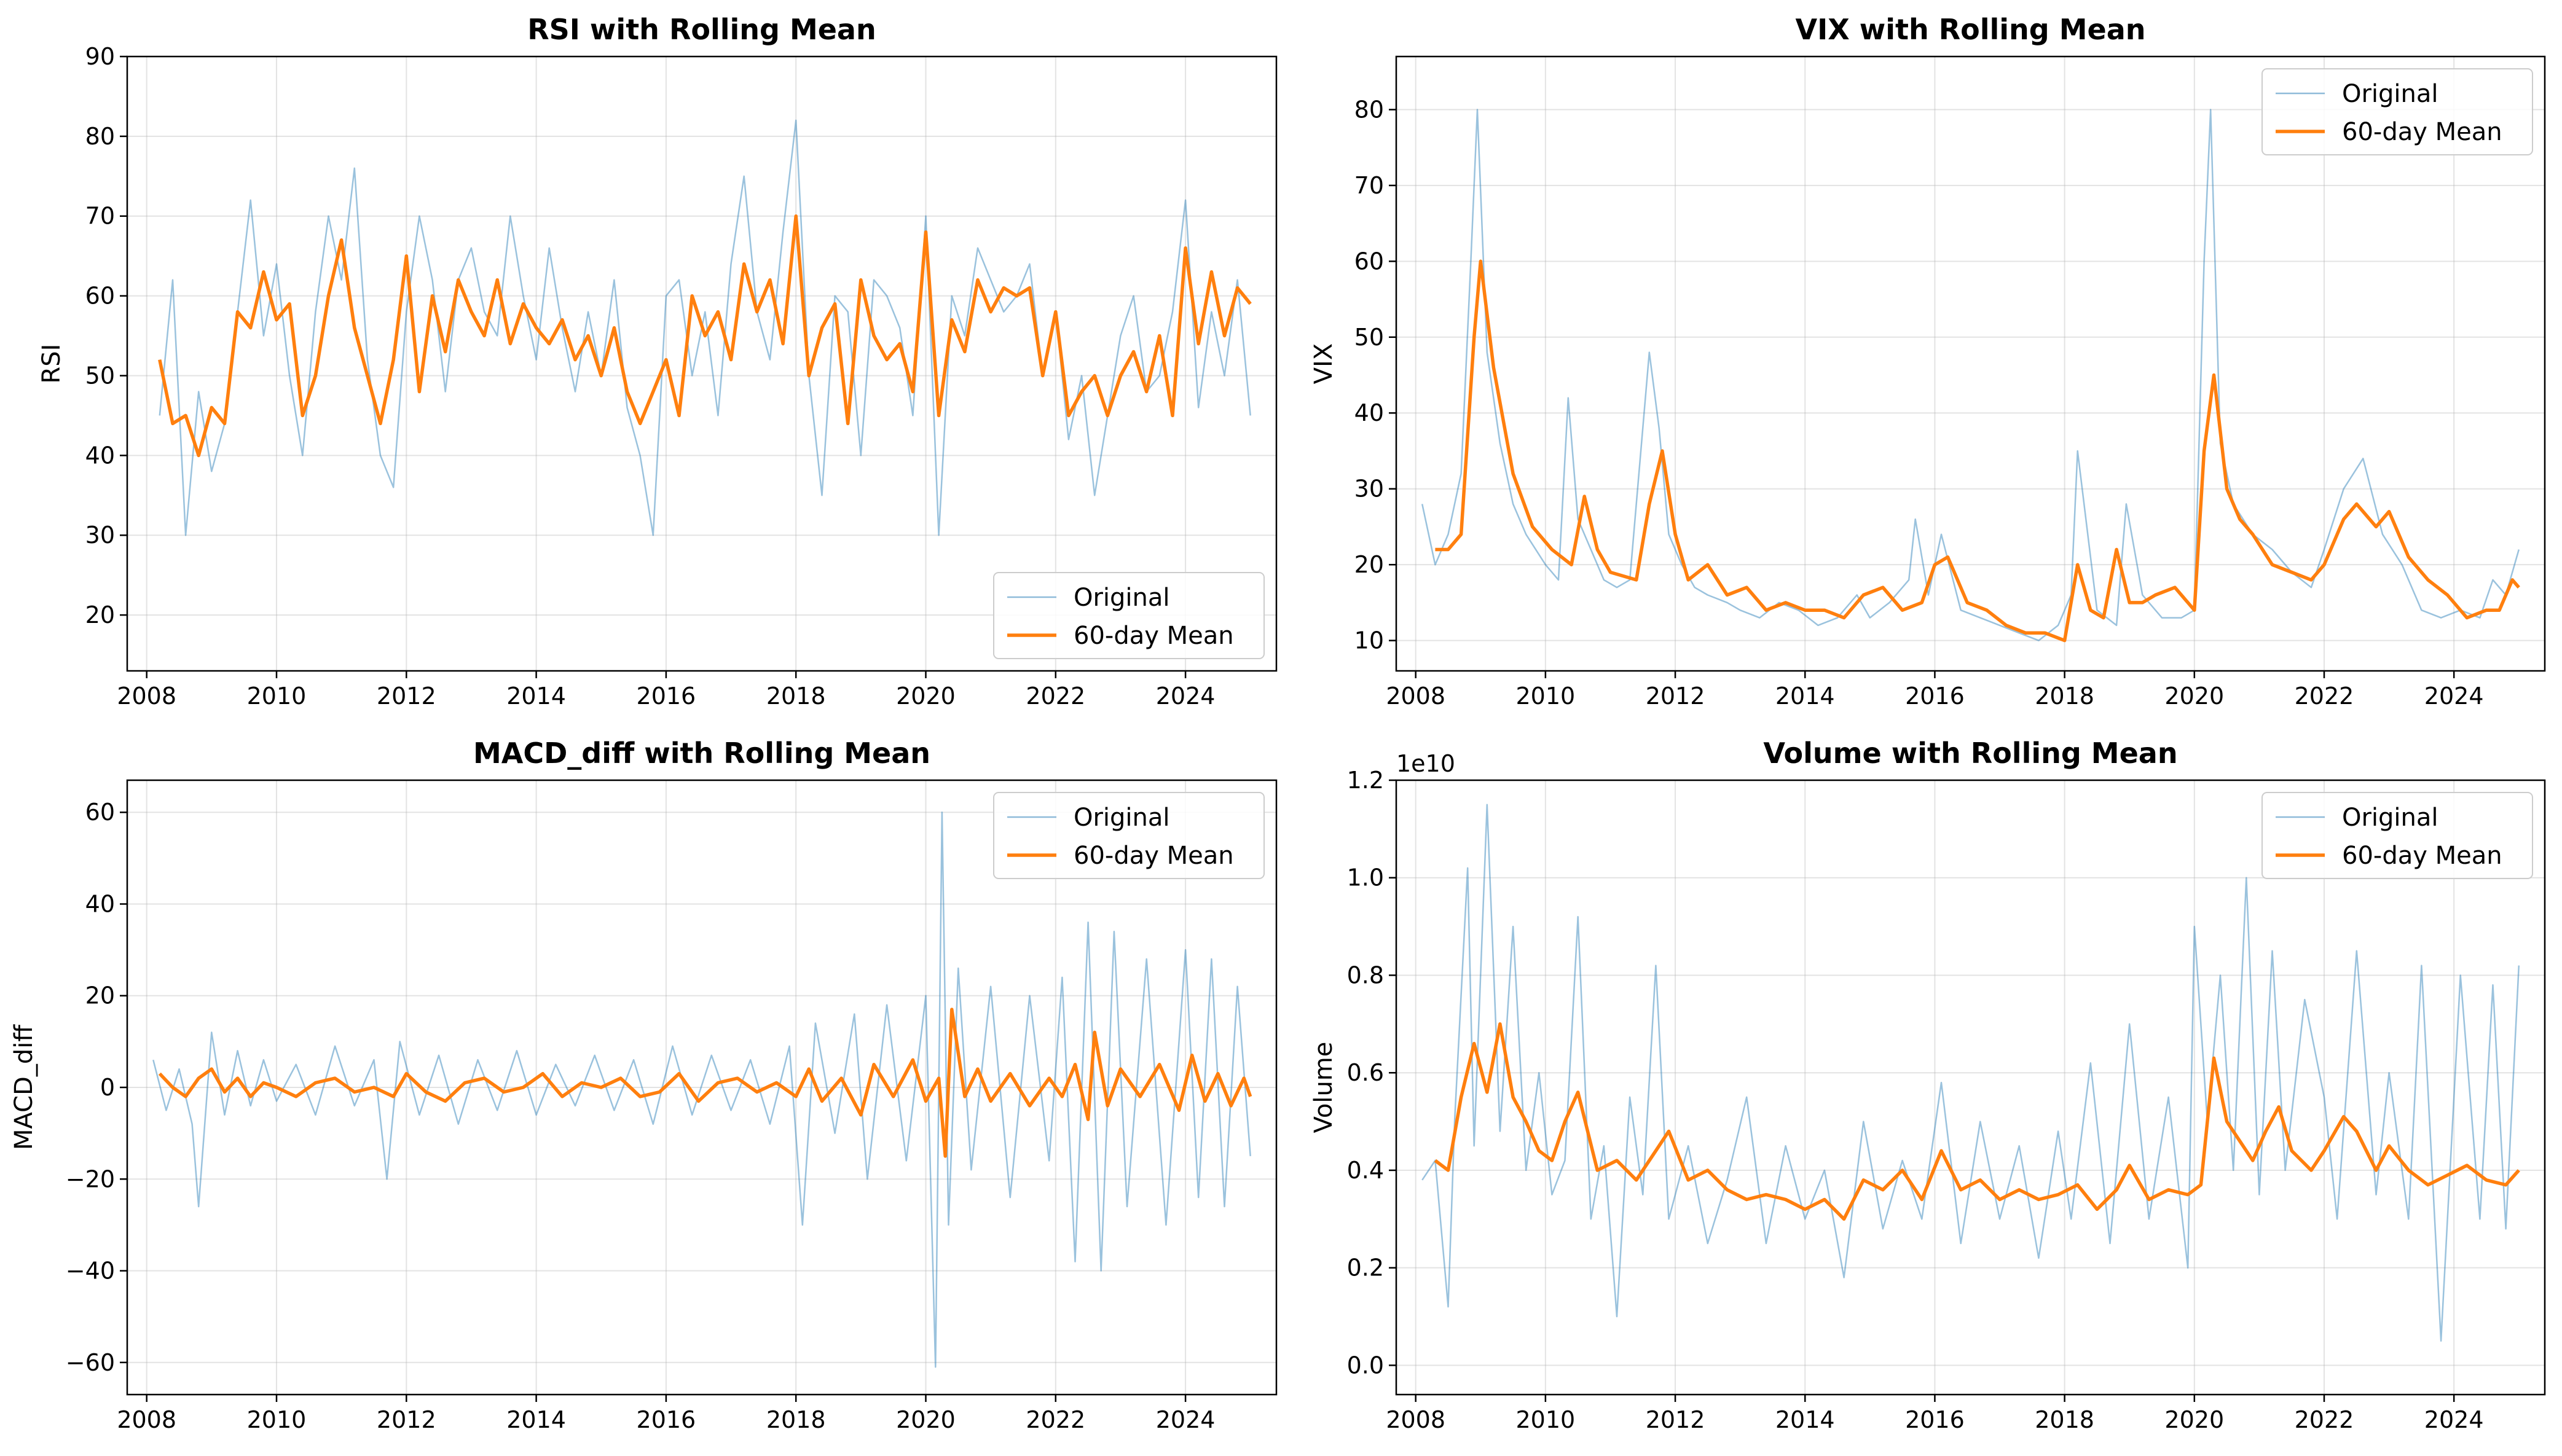  I want to click on y-tick-label: −60, so click(90, 1362).